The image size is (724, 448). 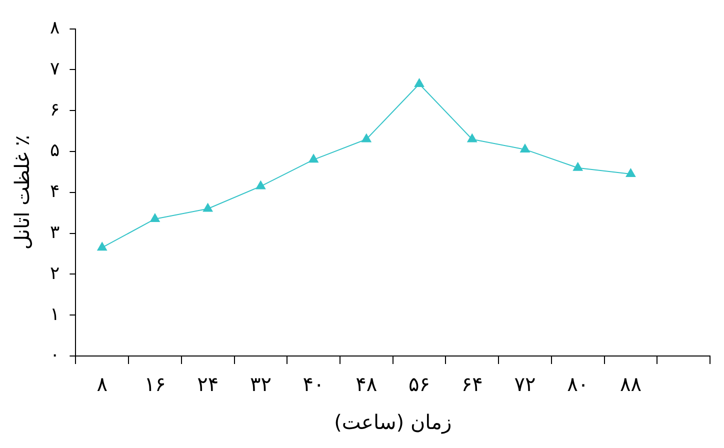 I want to click on y-tick-label: ۸, so click(x=55, y=27).